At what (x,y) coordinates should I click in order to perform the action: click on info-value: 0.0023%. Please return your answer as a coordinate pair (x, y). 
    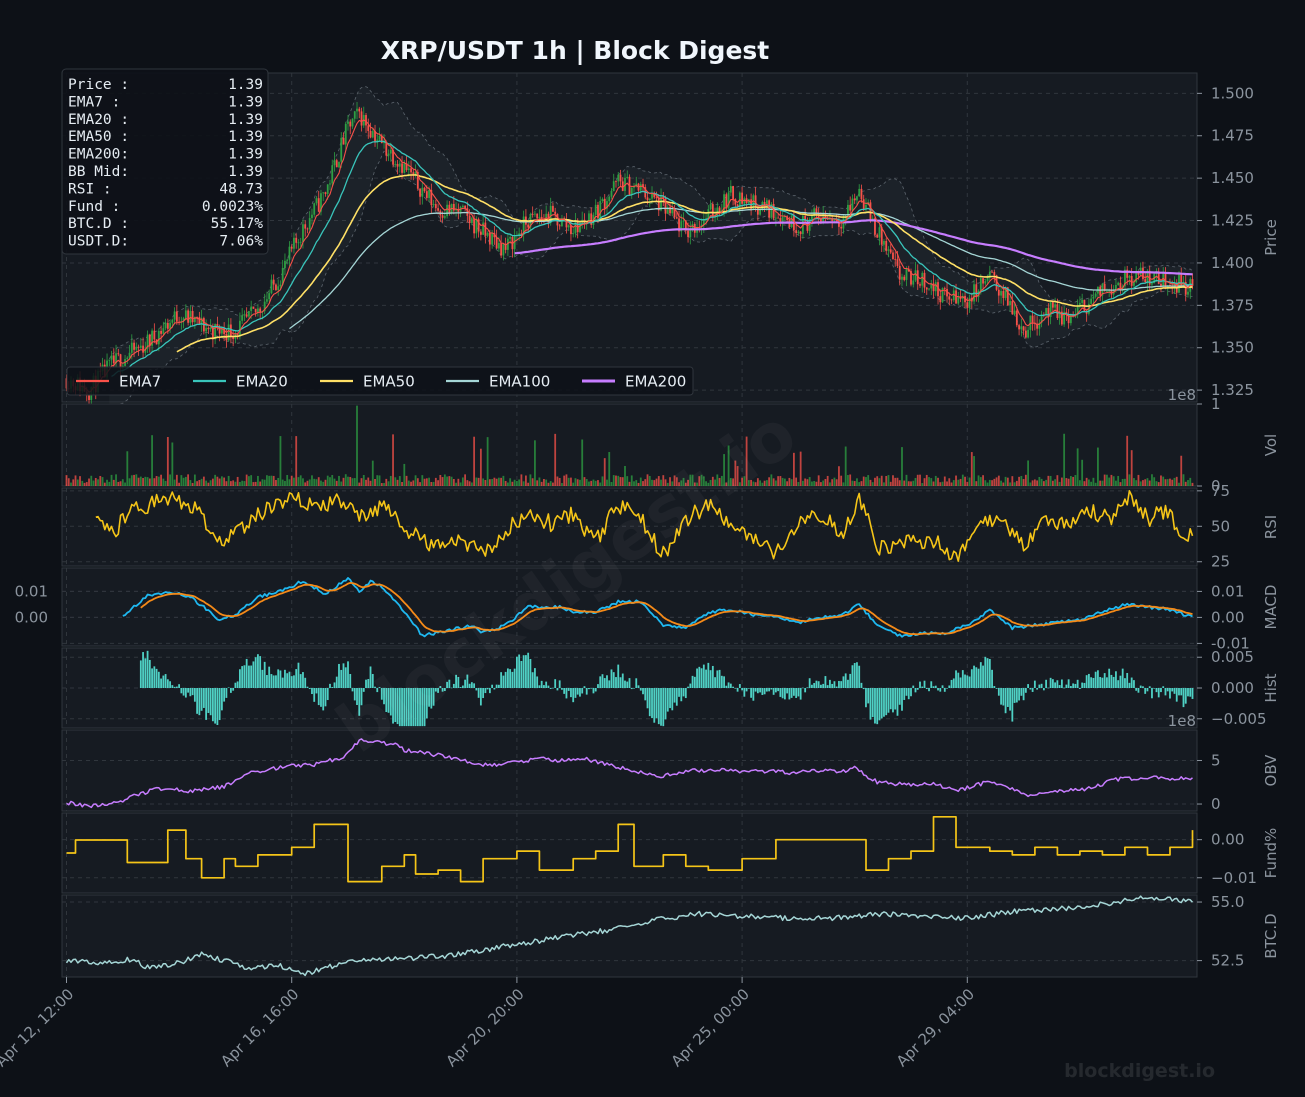
    Looking at the image, I should click on (232, 207).